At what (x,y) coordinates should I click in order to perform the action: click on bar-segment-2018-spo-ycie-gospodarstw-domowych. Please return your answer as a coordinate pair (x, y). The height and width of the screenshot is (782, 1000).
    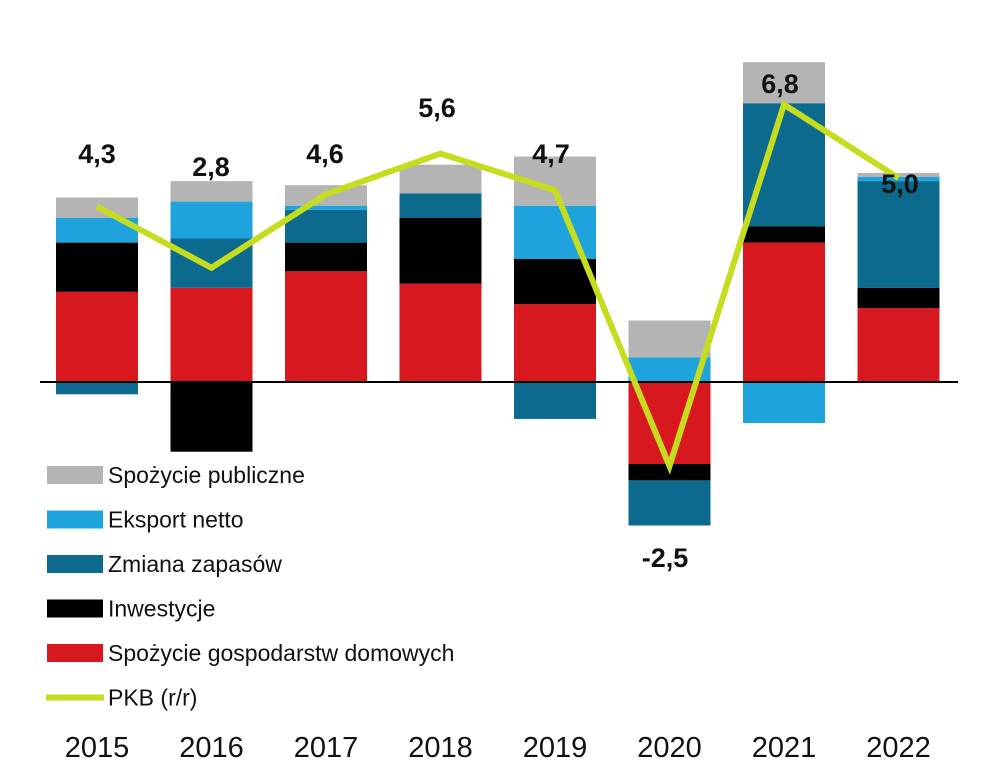
    Looking at the image, I should click on (440, 332).